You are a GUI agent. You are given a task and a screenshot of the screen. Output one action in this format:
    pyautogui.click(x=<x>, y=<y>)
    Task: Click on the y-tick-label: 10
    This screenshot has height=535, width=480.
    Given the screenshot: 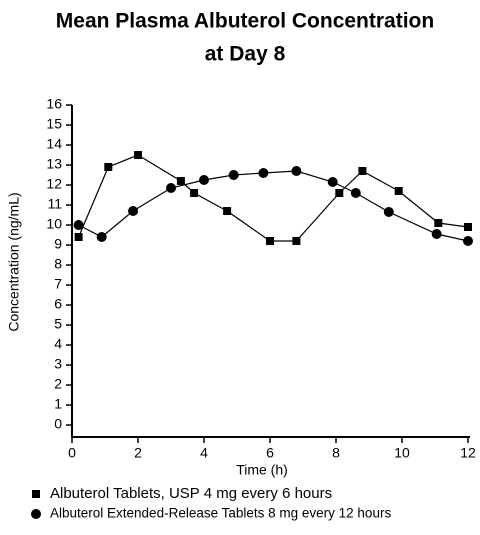 What is the action you would take?
    pyautogui.click(x=54, y=224)
    